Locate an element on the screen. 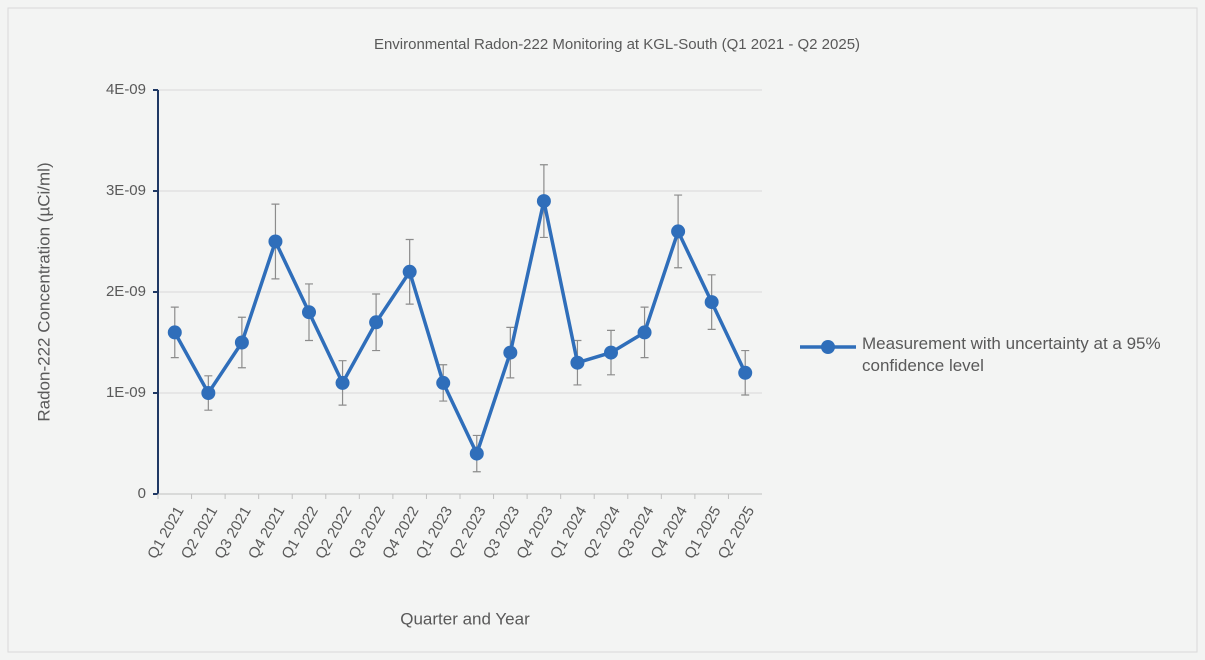  y-tick-label: 4E-09 is located at coordinates (126, 89).